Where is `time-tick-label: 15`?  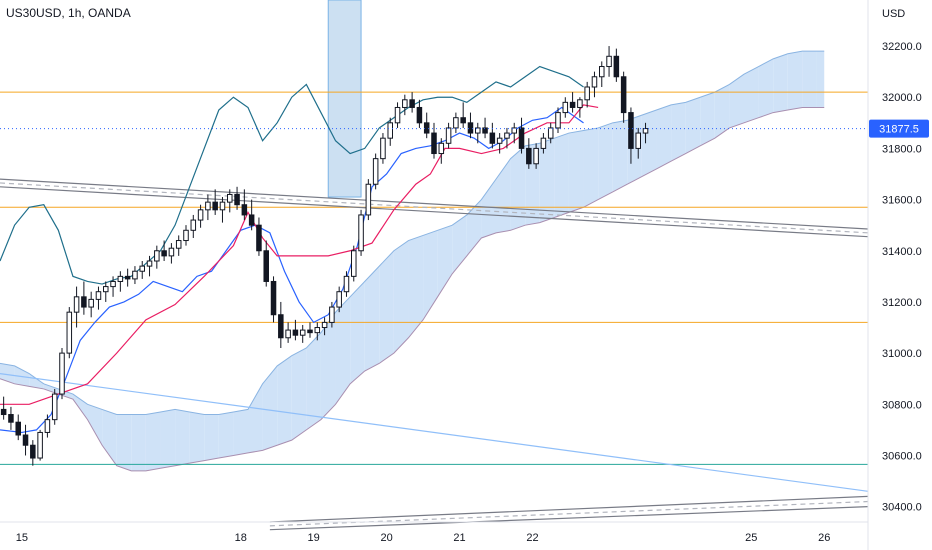 time-tick-label: 15 is located at coordinates (22, 538).